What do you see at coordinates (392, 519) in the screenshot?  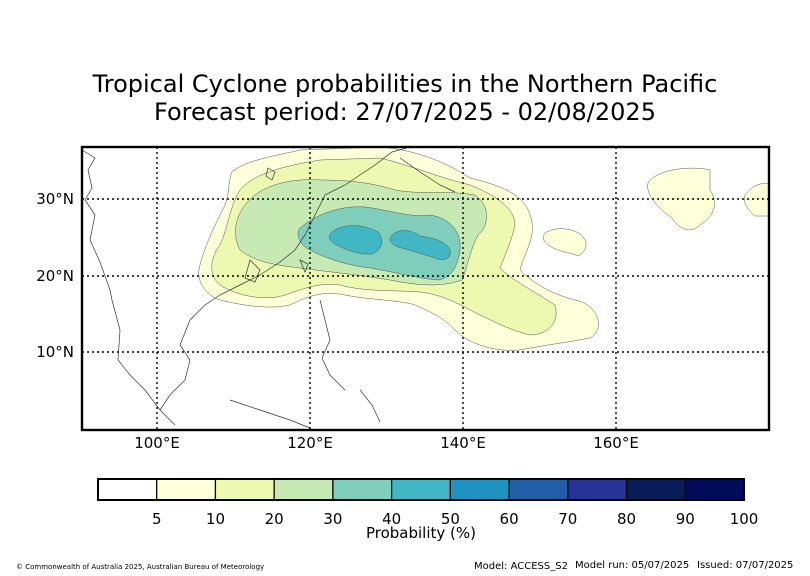 I see `colorbar-tick-label: 40` at bounding box center [392, 519].